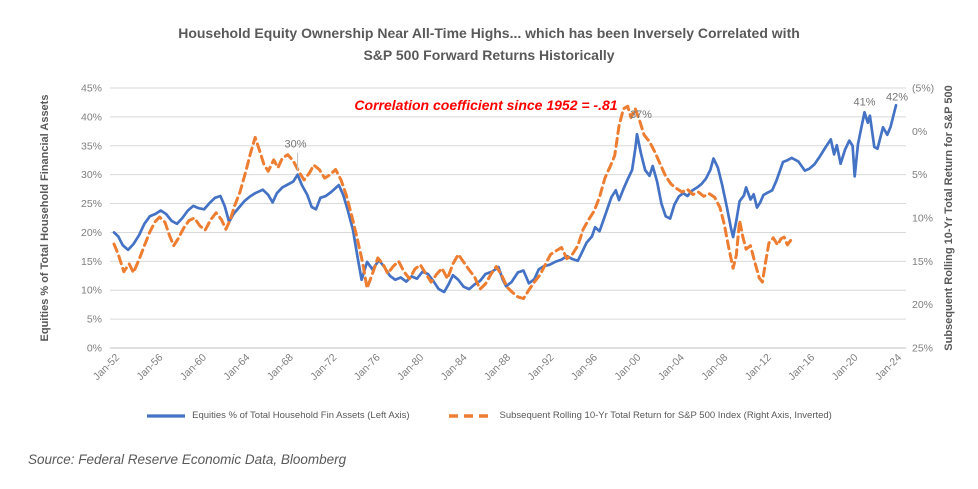 This screenshot has height=489, width=978. I want to click on legend-dashed-line-swatch, so click(470, 415).